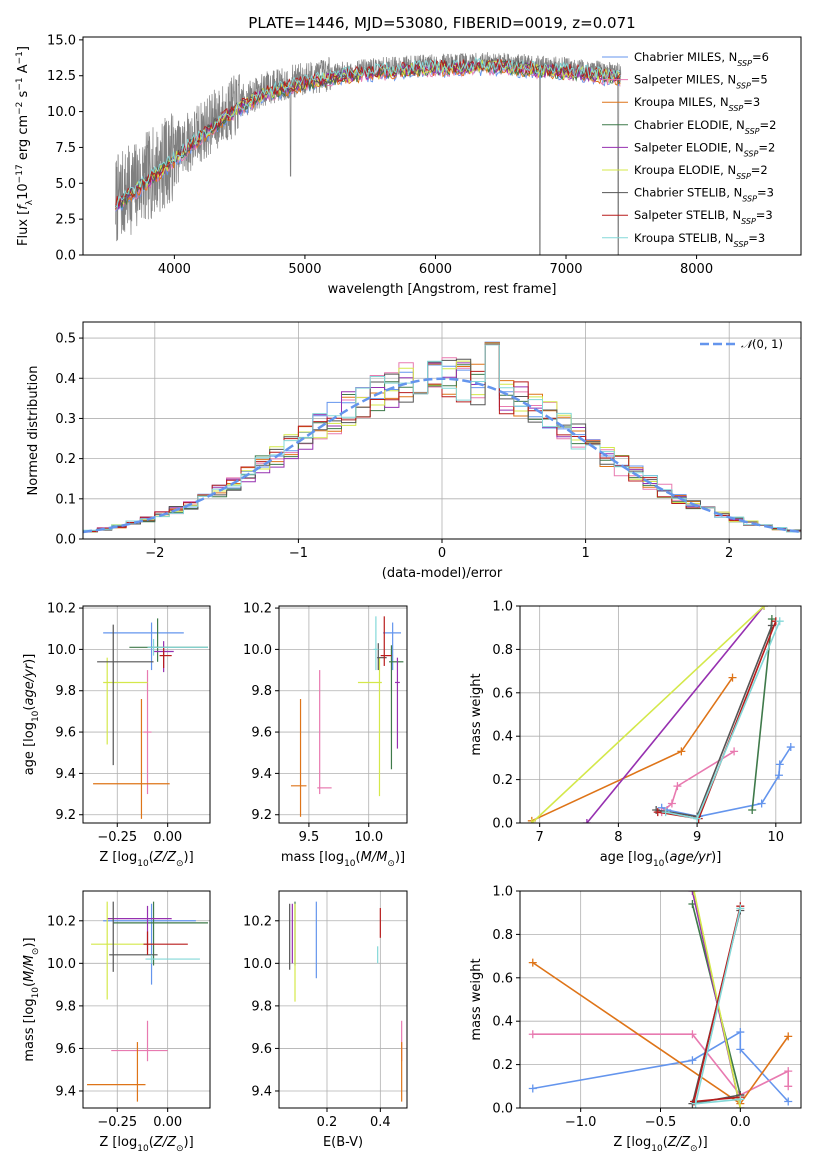 Image resolution: width=819 pixels, height=1170 pixels. I want to click on y-axis-label: Normed distribution, so click(33, 431).